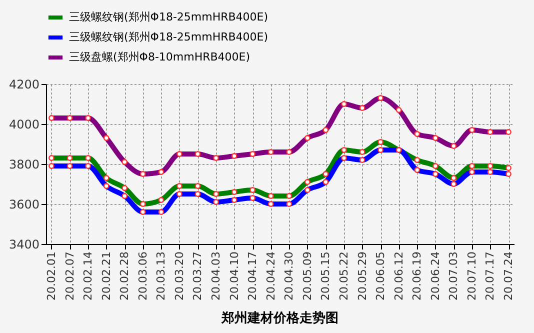 The height and width of the screenshot is (333, 534). What do you see at coordinates (106, 276) in the screenshot?
I see `x-tick-label: 20.02.21` at bounding box center [106, 276].